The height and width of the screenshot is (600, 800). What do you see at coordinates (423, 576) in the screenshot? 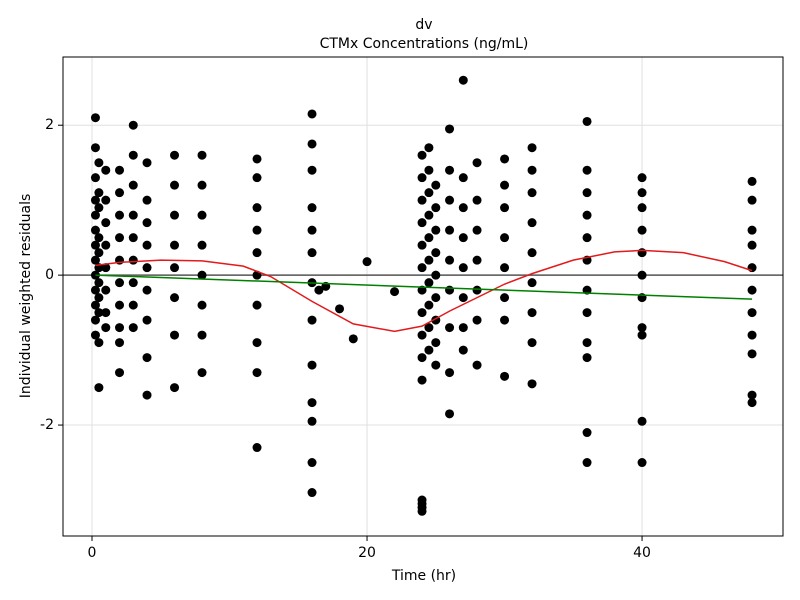
I see `x-axis-label: Time (hr)` at bounding box center [423, 576].